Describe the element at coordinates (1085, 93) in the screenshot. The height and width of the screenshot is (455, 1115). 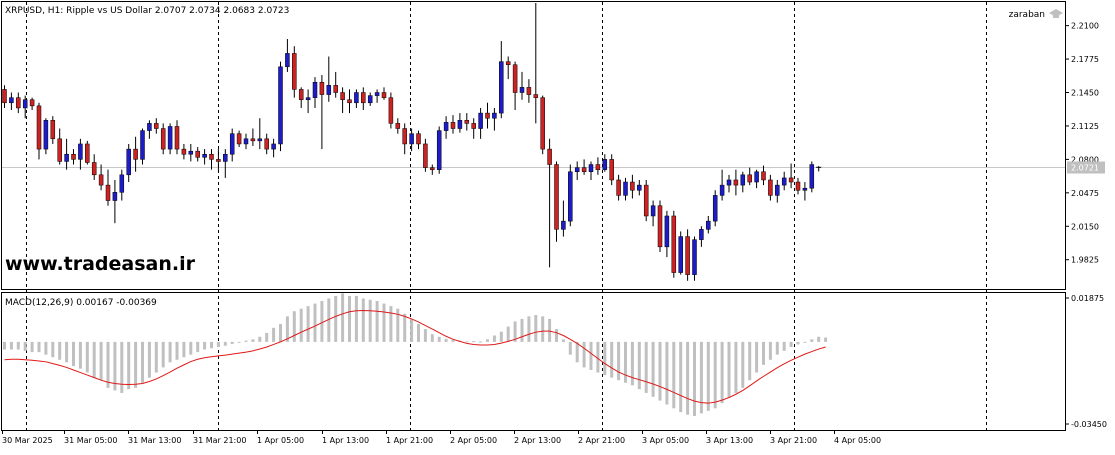
I see `price-tick-label: 2.1450` at that location.